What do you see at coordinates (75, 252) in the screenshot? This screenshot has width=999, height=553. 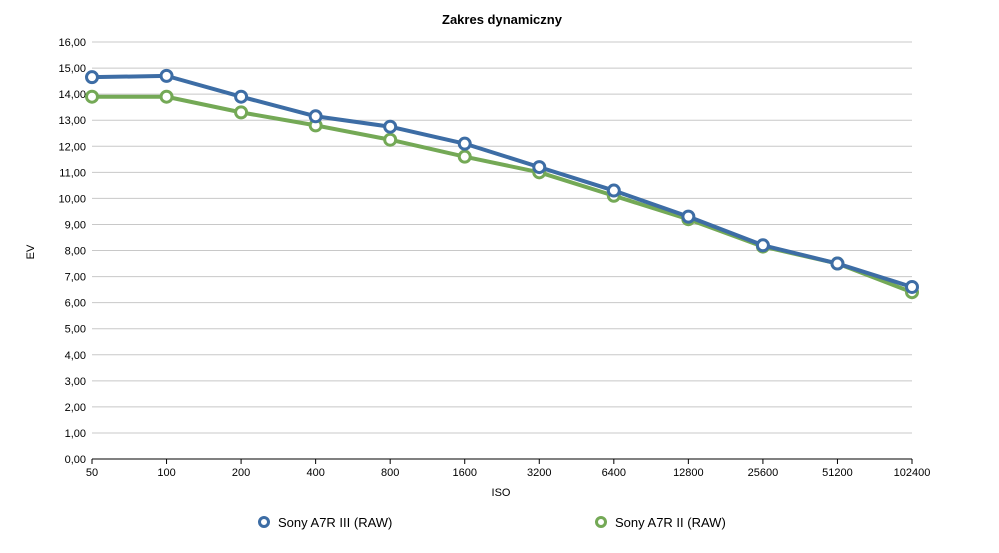 I see `y-tick-label: 8,00` at bounding box center [75, 252].